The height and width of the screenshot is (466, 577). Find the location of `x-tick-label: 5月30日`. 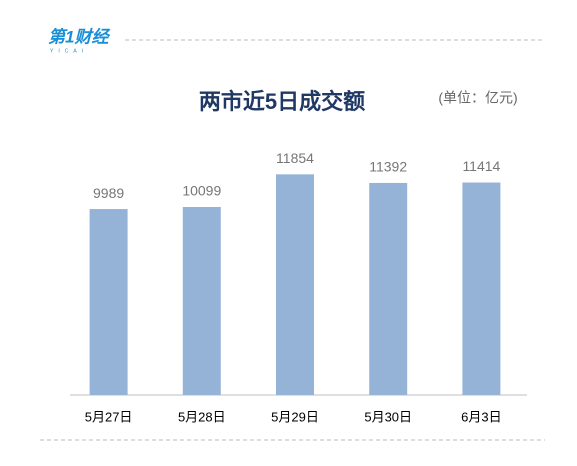

x-tick-label: 5月30日 is located at coordinates (388, 416).